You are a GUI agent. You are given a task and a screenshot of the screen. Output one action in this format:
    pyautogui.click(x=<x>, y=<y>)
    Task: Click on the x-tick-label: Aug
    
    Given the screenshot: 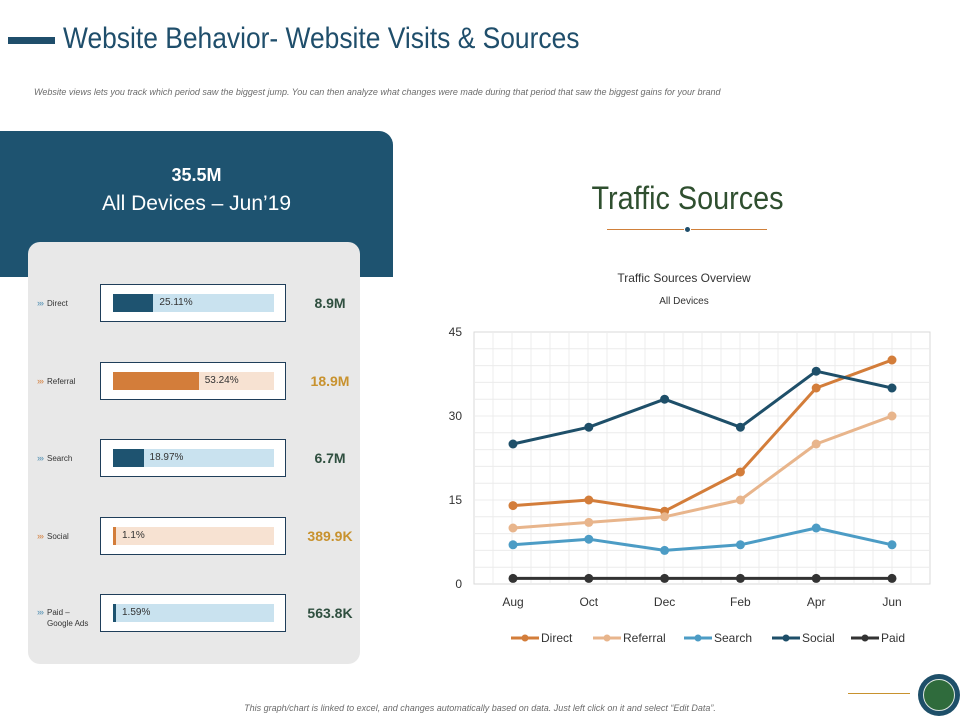 What is the action you would take?
    pyautogui.click(x=512, y=602)
    